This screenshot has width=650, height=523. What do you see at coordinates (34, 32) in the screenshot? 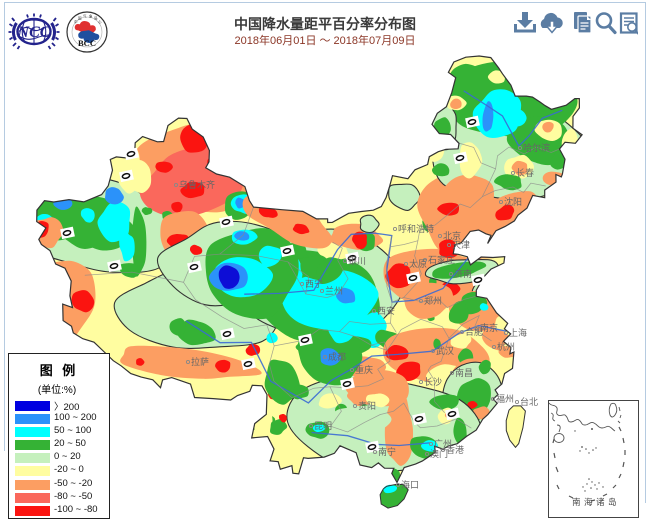
I see `svg-text: NCC` at bounding box center [34, 32].